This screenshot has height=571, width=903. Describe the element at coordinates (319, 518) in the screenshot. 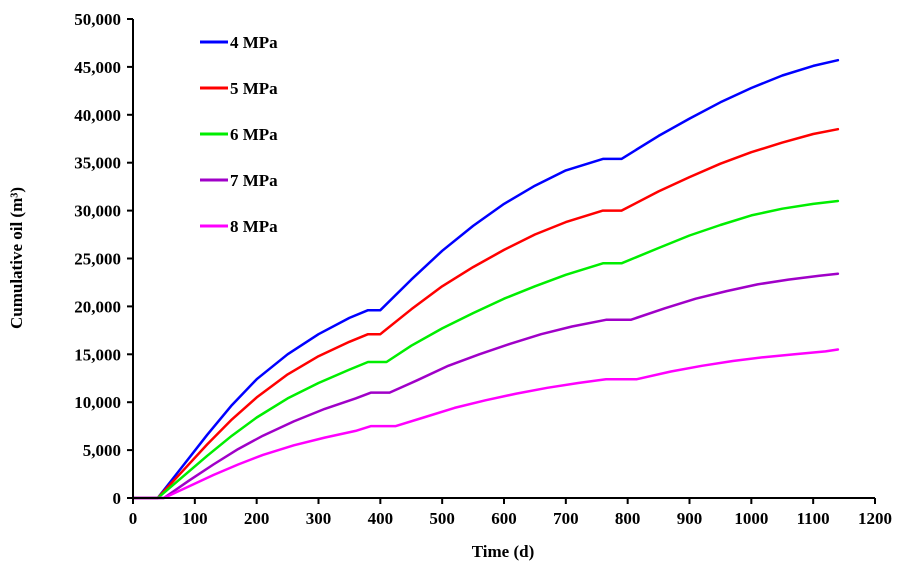

I see `x-tick-label: 300` at that location.